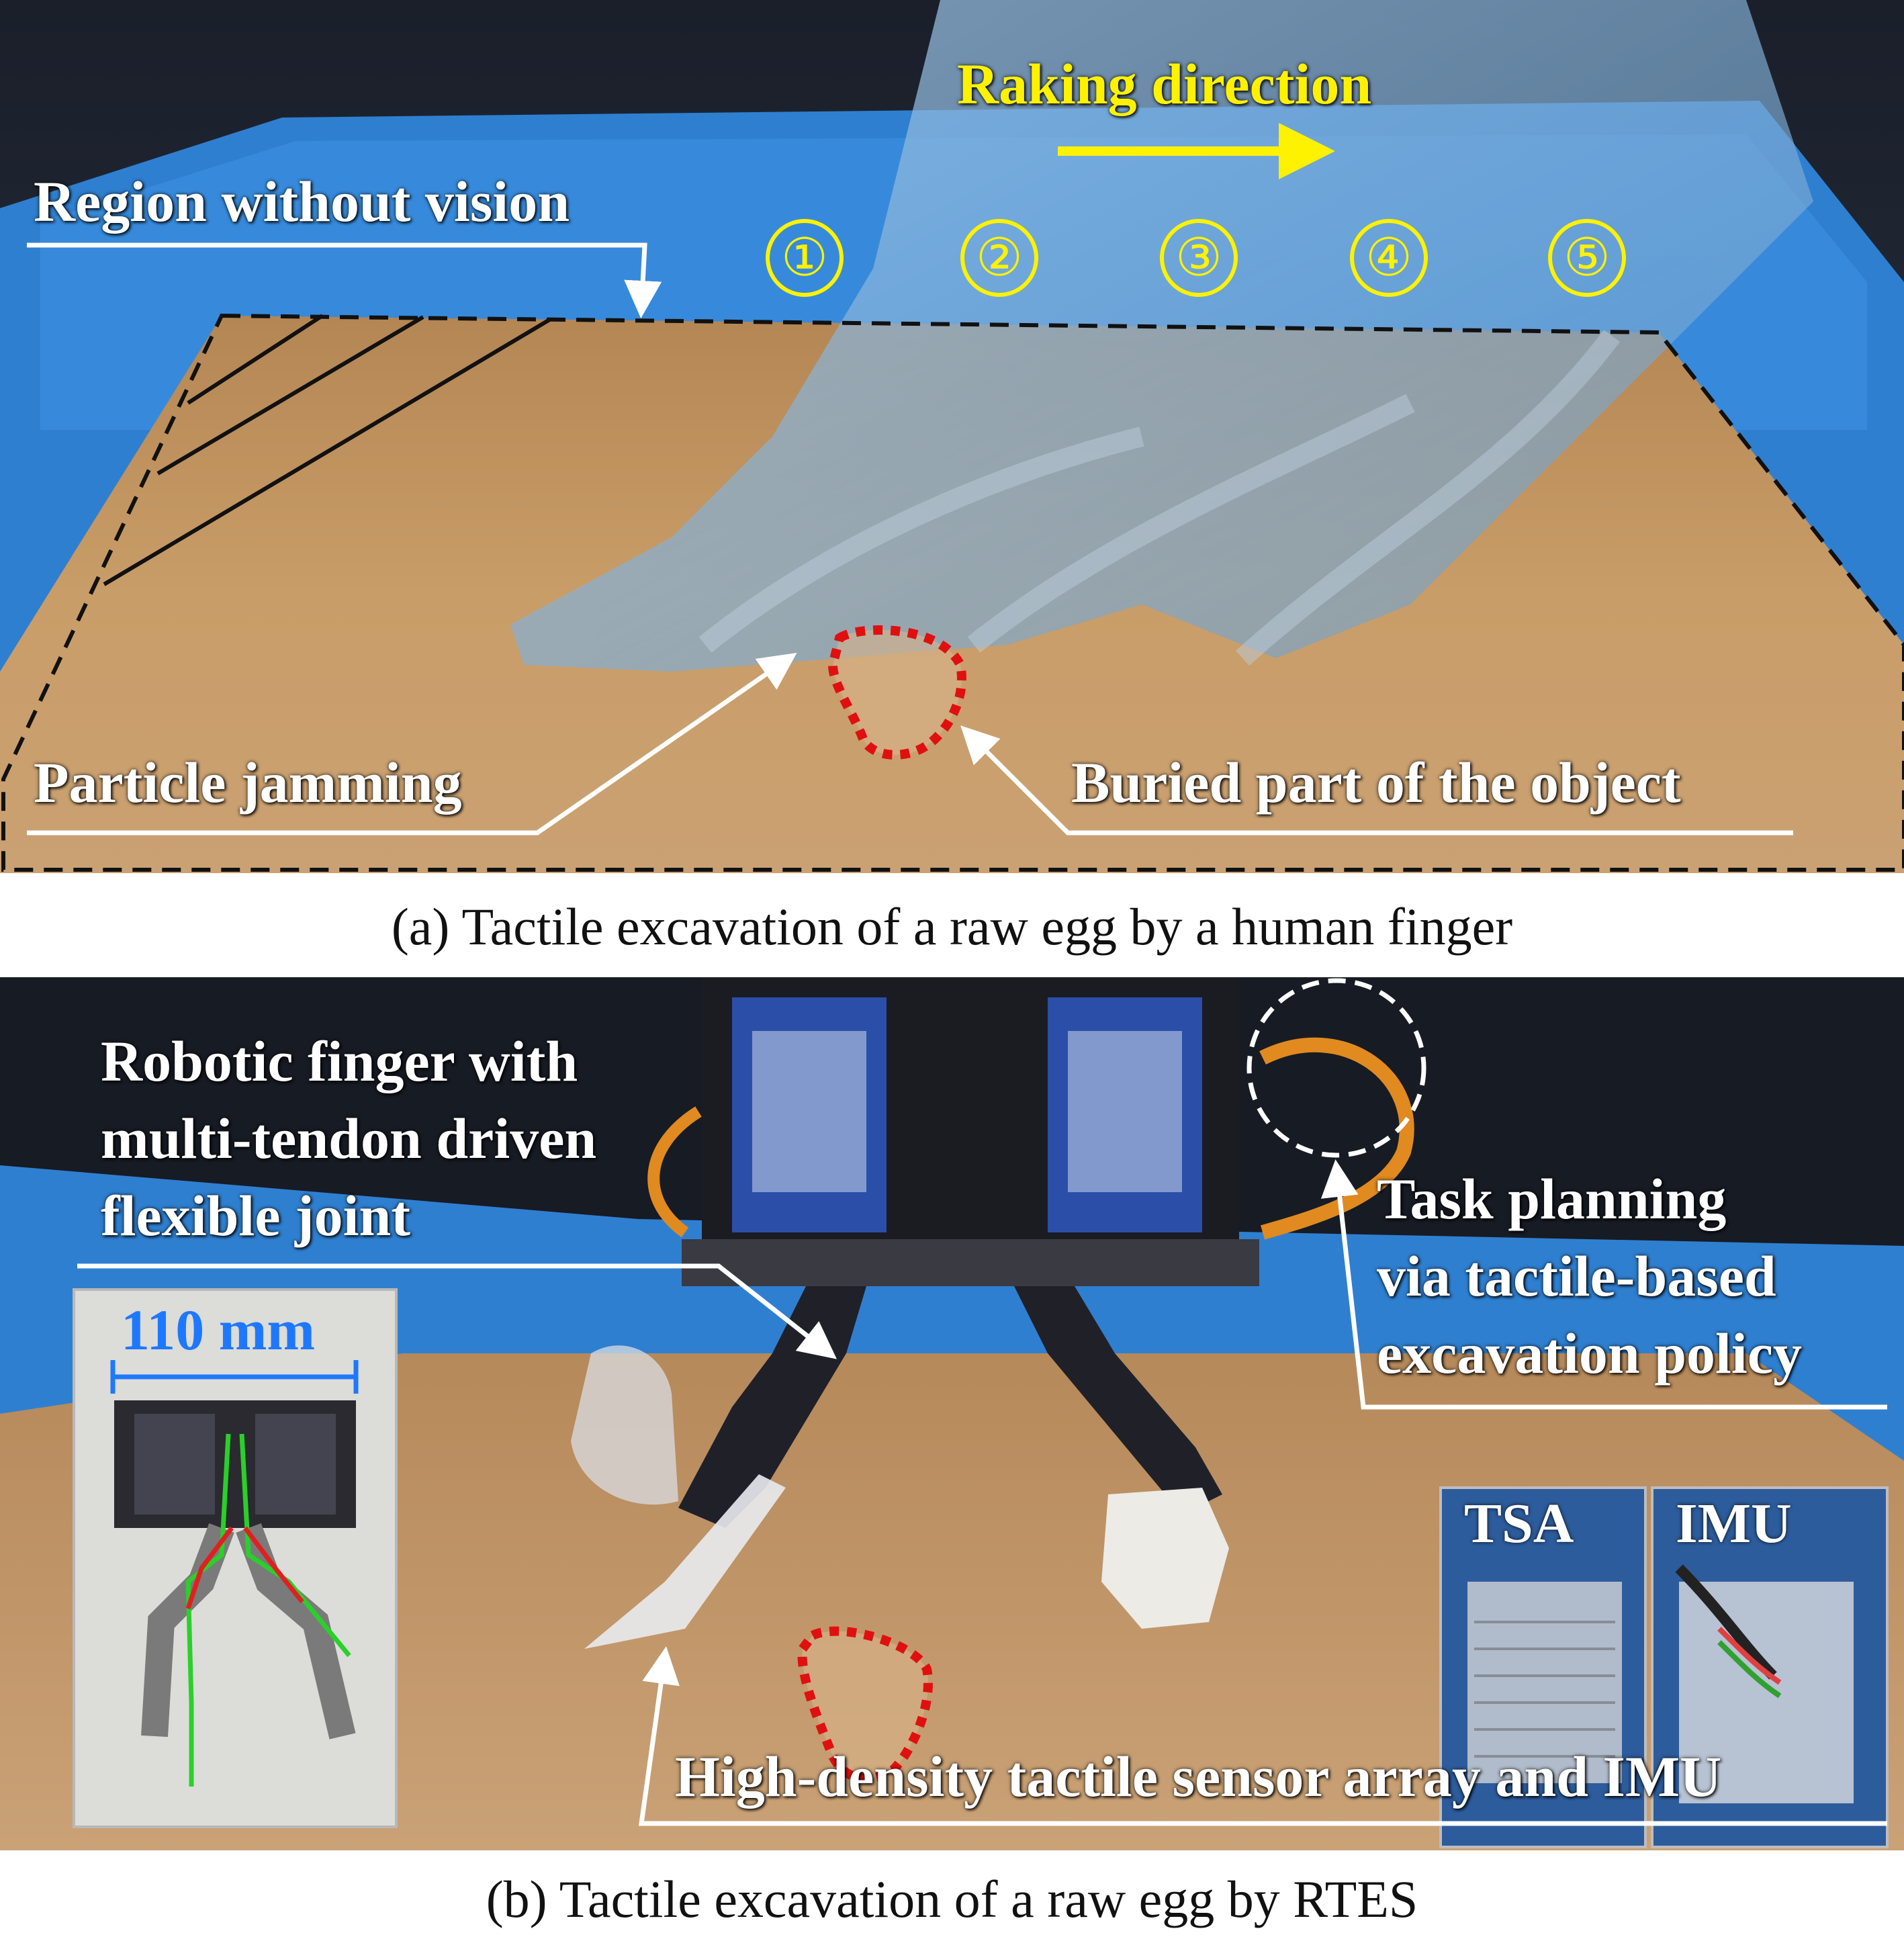 The width and height of the screenshot is (1904, 1937). I want to click on task-planning-pointer, so click(1603, 1285).